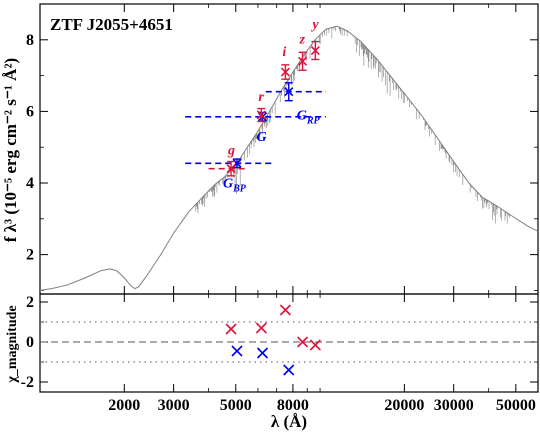 Image resolution: width=540 pixels, height=436 pixels. I want to click on y-top-tick-label: 4, so click(30, 183).